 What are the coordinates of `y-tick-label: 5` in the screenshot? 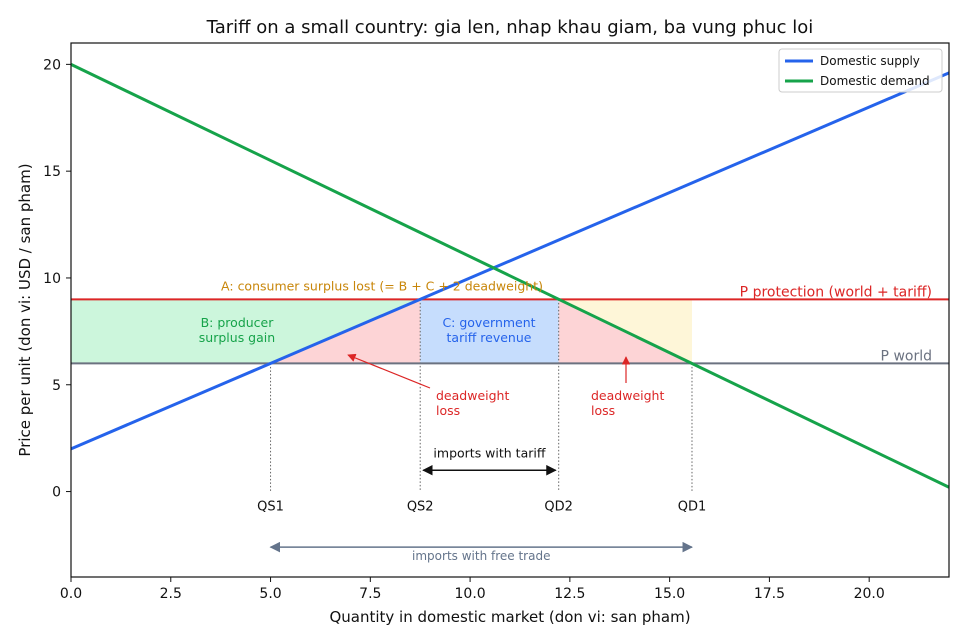 It's located at (56, 386).